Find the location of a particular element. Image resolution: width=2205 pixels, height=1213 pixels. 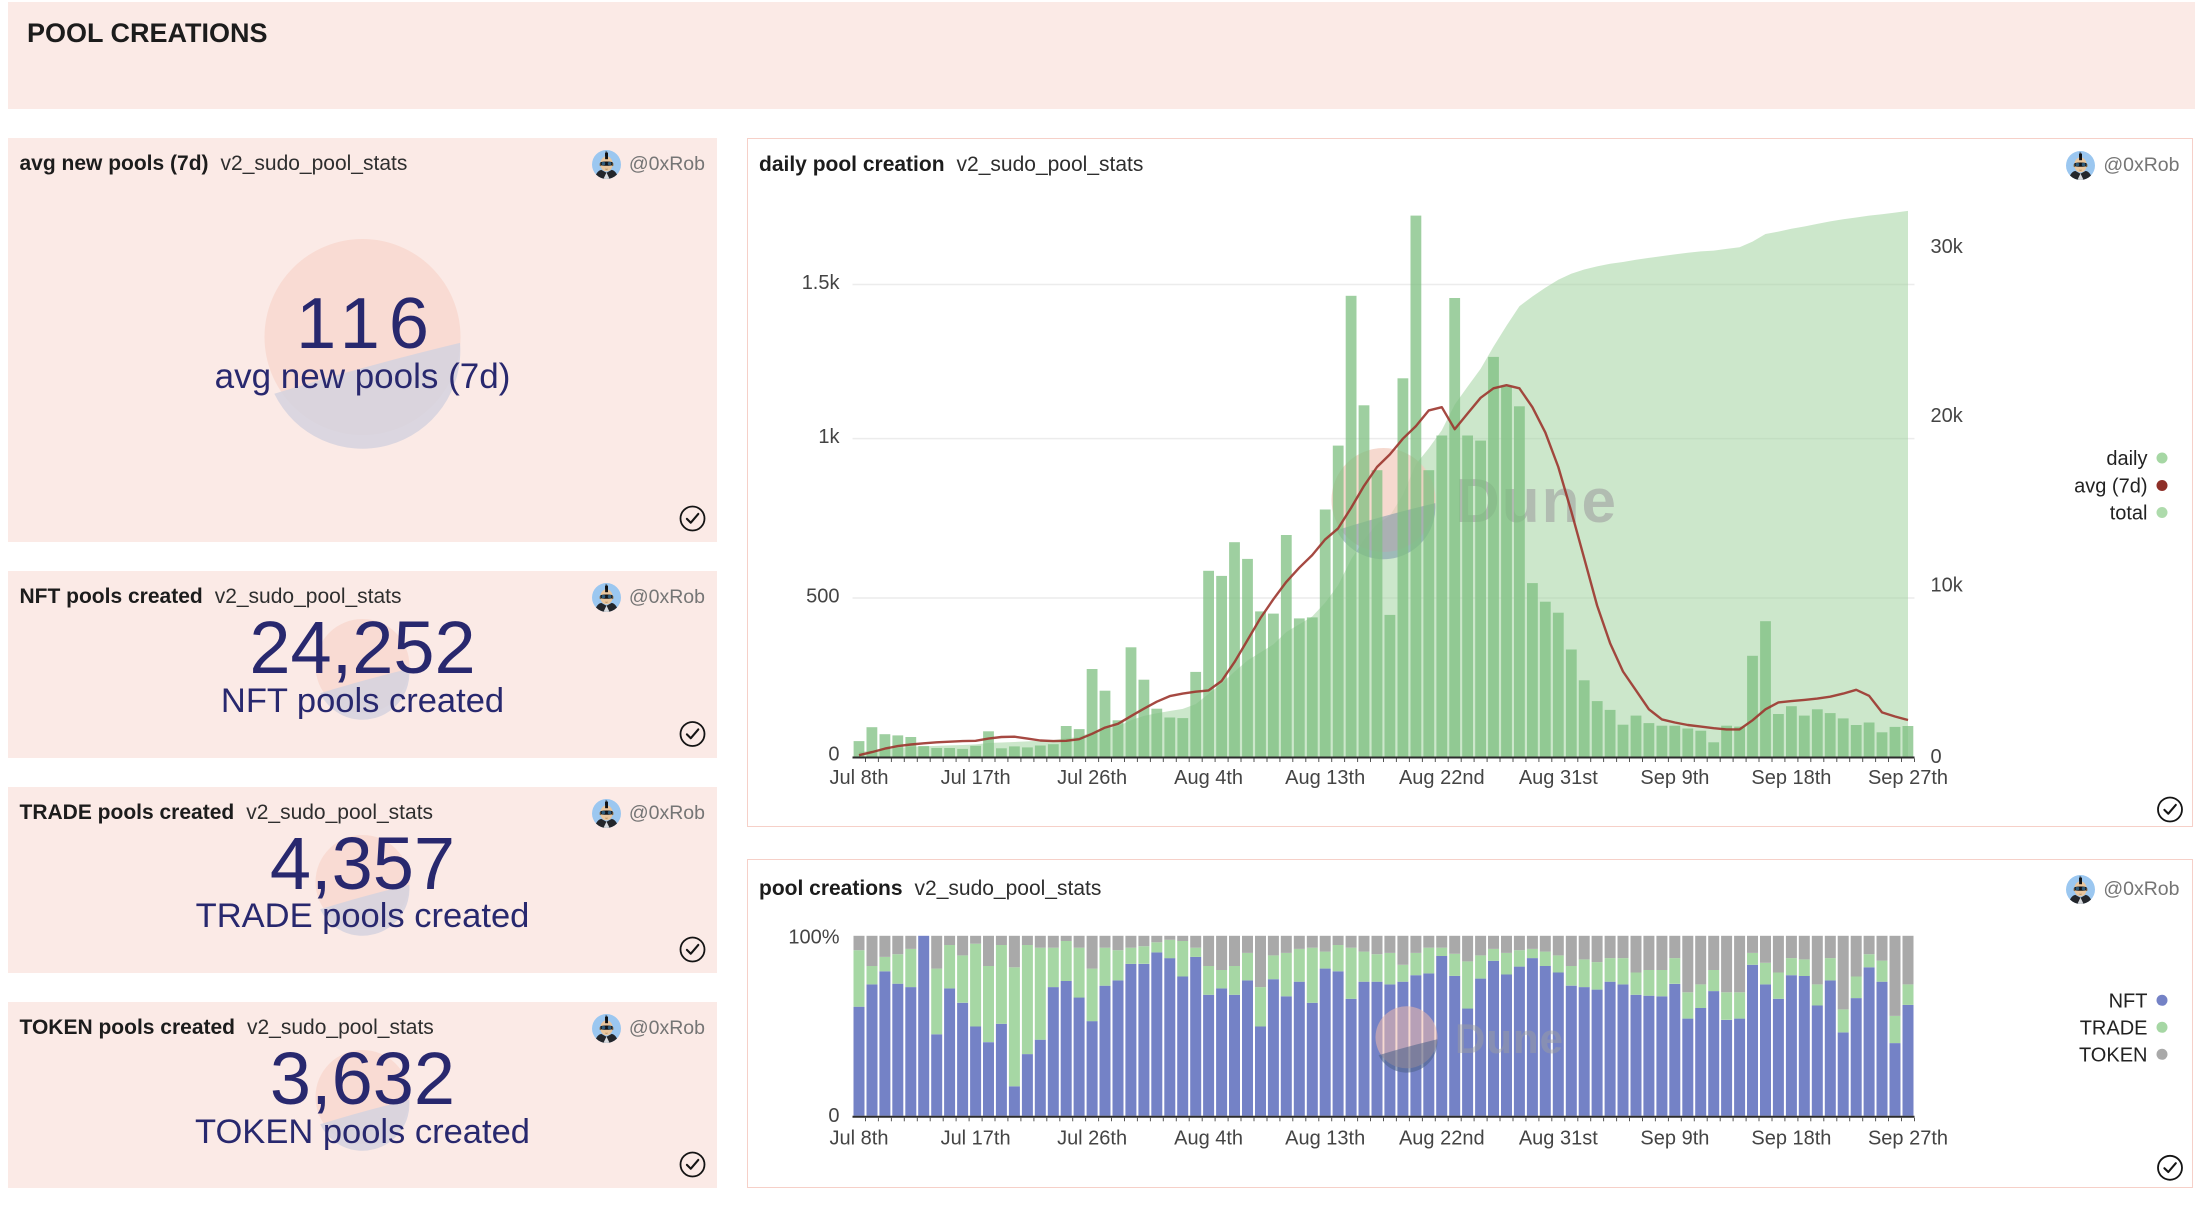

svg-text: avg (7d) is located at coordinates (2110, 487).